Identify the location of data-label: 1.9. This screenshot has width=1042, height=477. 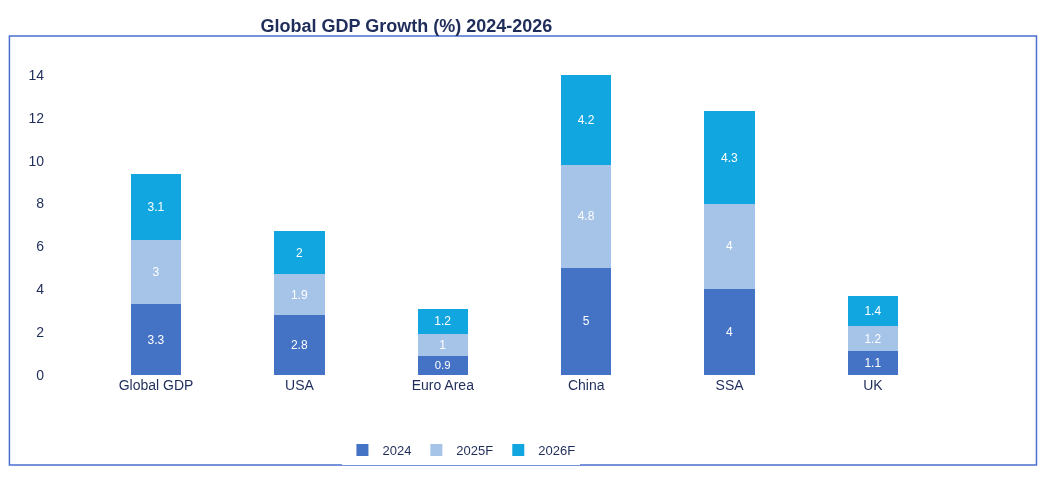
(299, 294).